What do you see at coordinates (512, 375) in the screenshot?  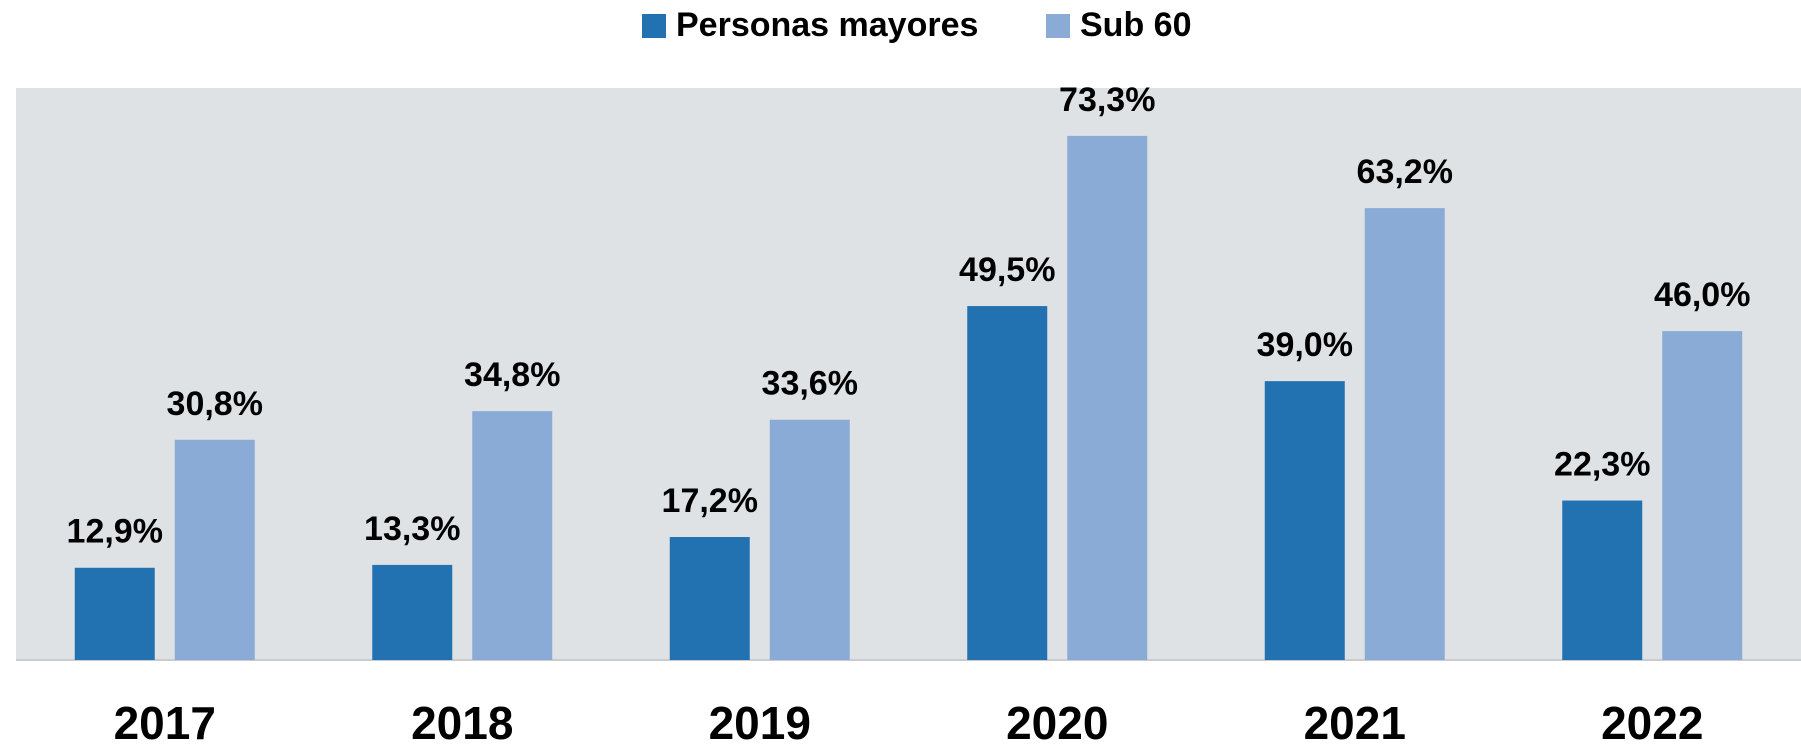 I see `data-label: 34,8%` at bounding box center [512, 375].